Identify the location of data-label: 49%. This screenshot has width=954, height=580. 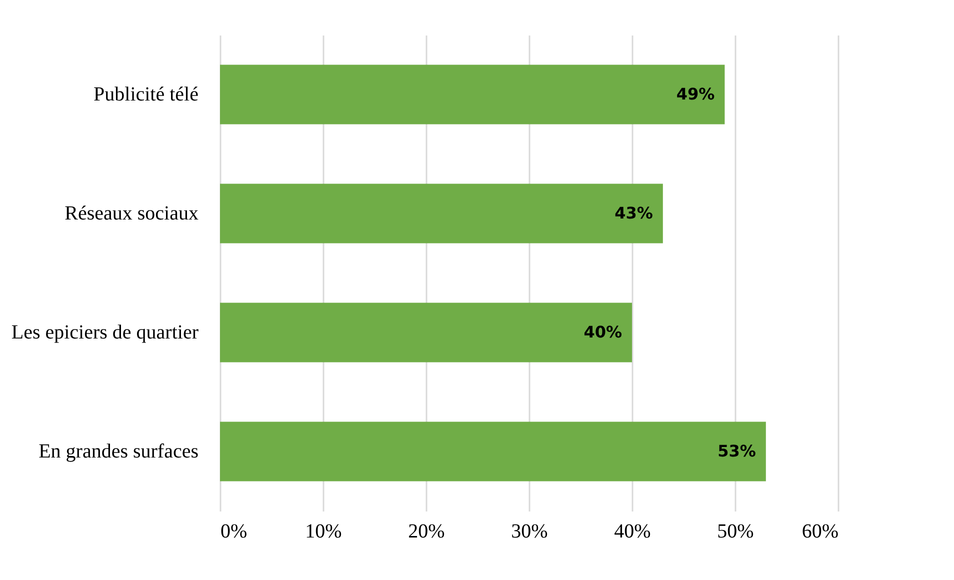
(695, 94).